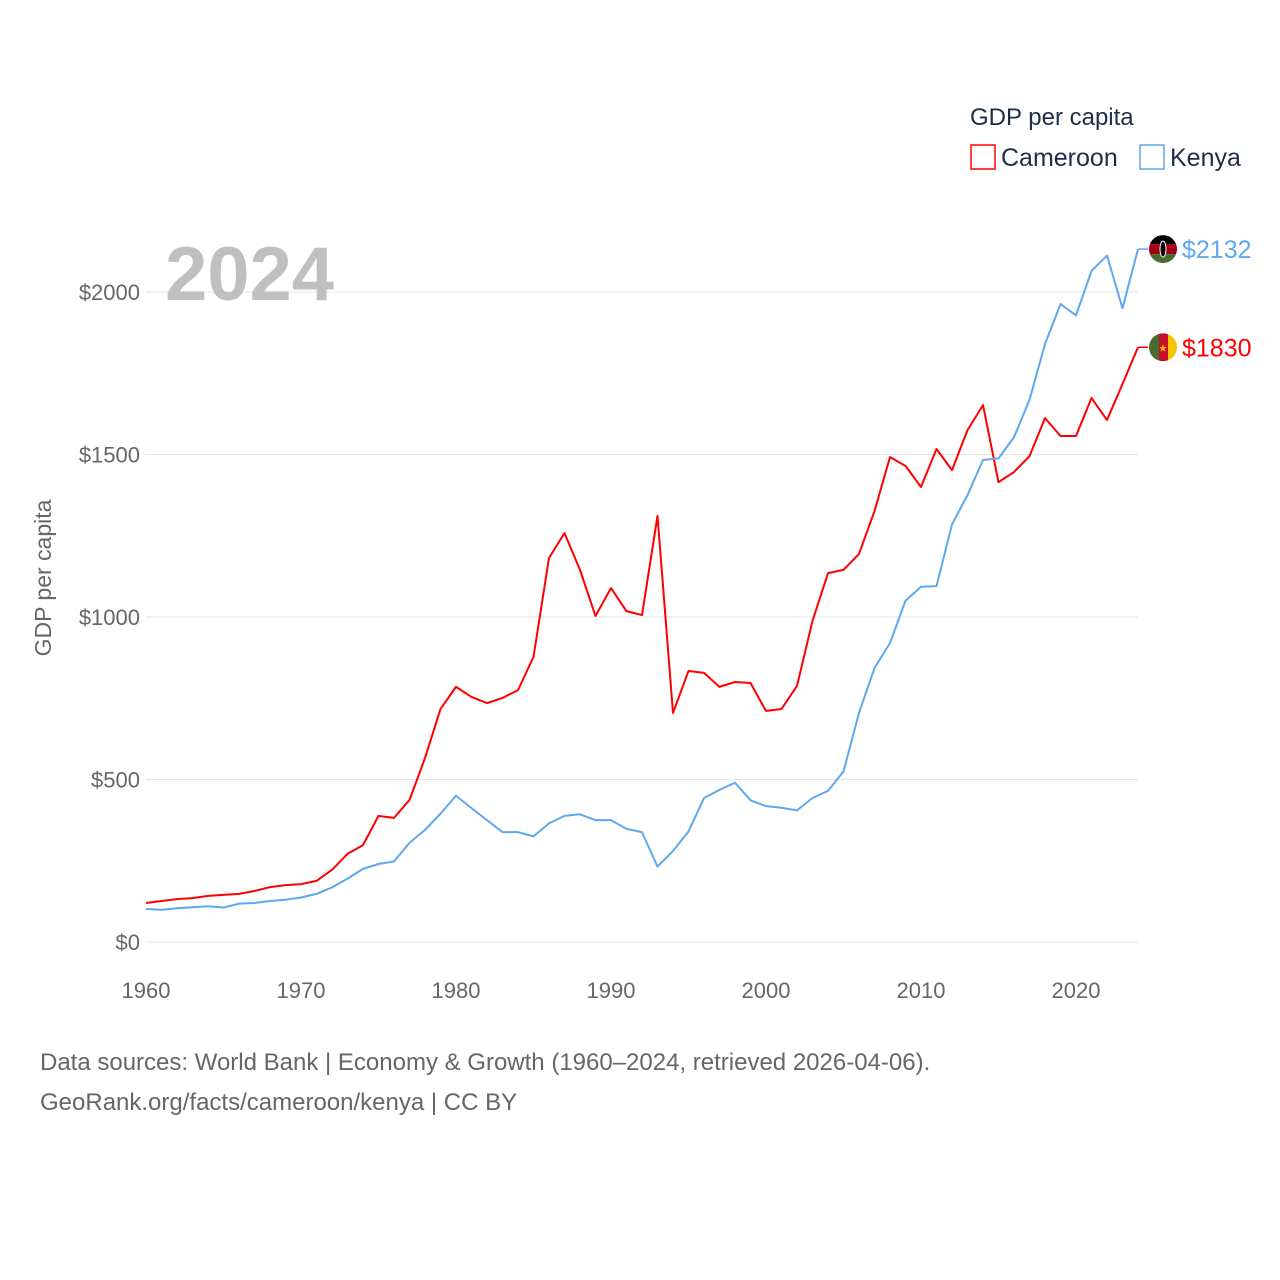 This screenshot has width=1280, height=1280. I want to click on x-tick-label: 2000, so click(766, 990).